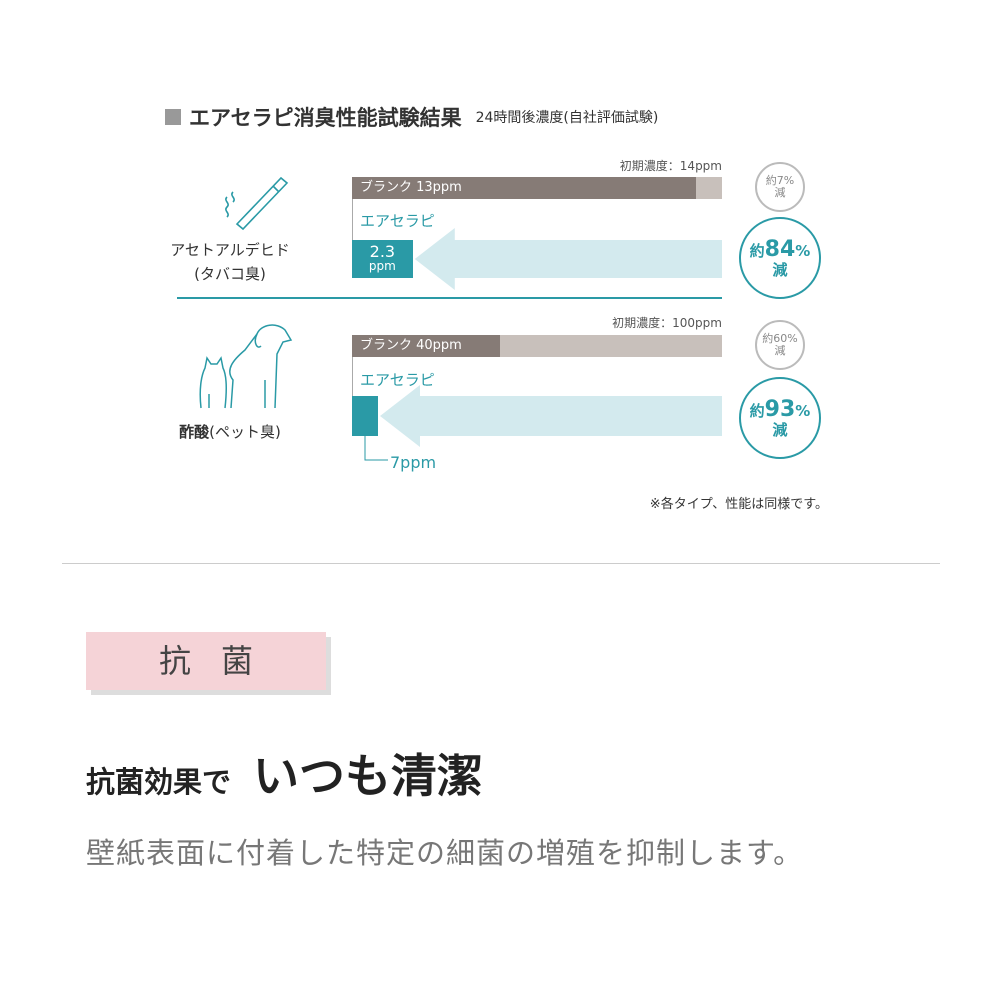  Describe the element at coordinates (667, 323) in the screenshot. I see `initial-concentration: 初期濃度：100ppm` at that location.